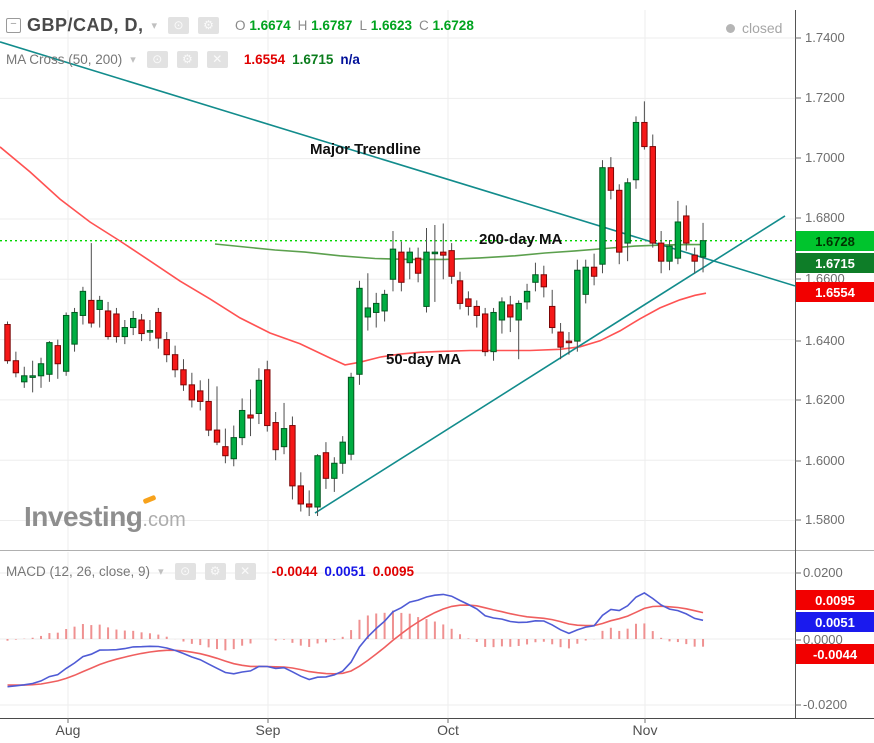 The height and width of the screenshot is (743, 874). What do you see at coordinates (460, 252) in the screenshot?
I see `ma200-line` at bounding box center [460, 252].